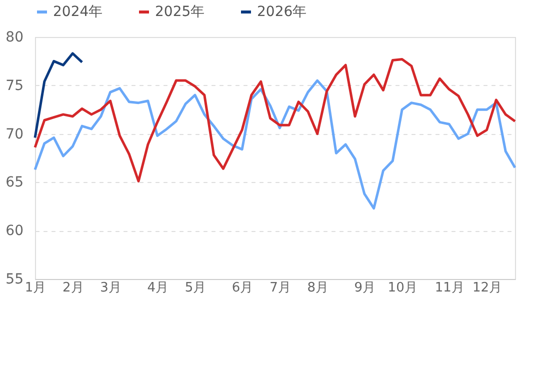 This screenshot has width=554, height=366. I want to click on x-tick-label: 2月, so click(73, 288).